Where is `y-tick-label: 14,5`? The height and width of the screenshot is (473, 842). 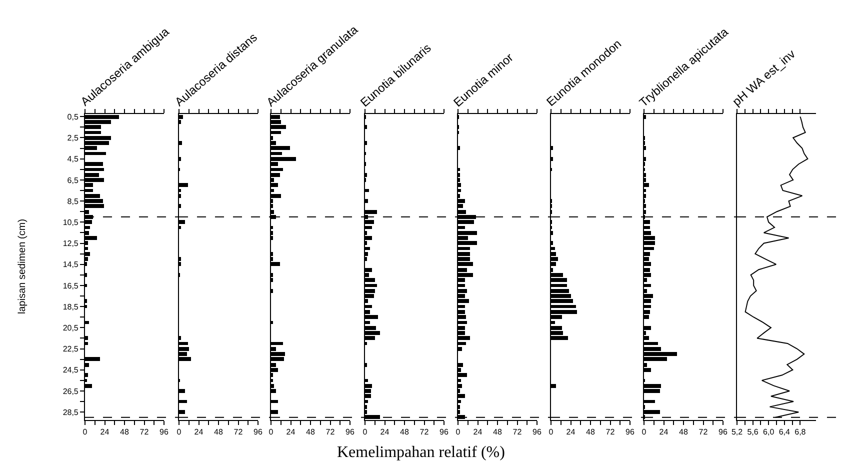 y-tick-label: 14,5 is located at coordinates (70, 265).